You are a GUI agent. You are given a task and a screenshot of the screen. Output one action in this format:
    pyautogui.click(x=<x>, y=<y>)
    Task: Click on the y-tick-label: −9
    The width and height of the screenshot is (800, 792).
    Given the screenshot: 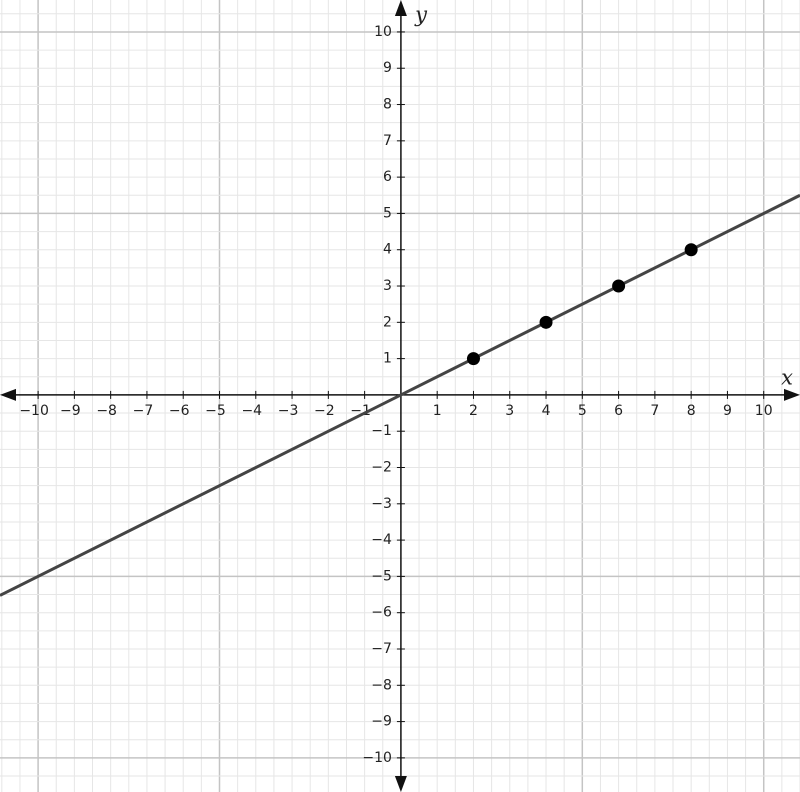 What is the action you would take?
    pyautogui.click(x=381, y=722)
    